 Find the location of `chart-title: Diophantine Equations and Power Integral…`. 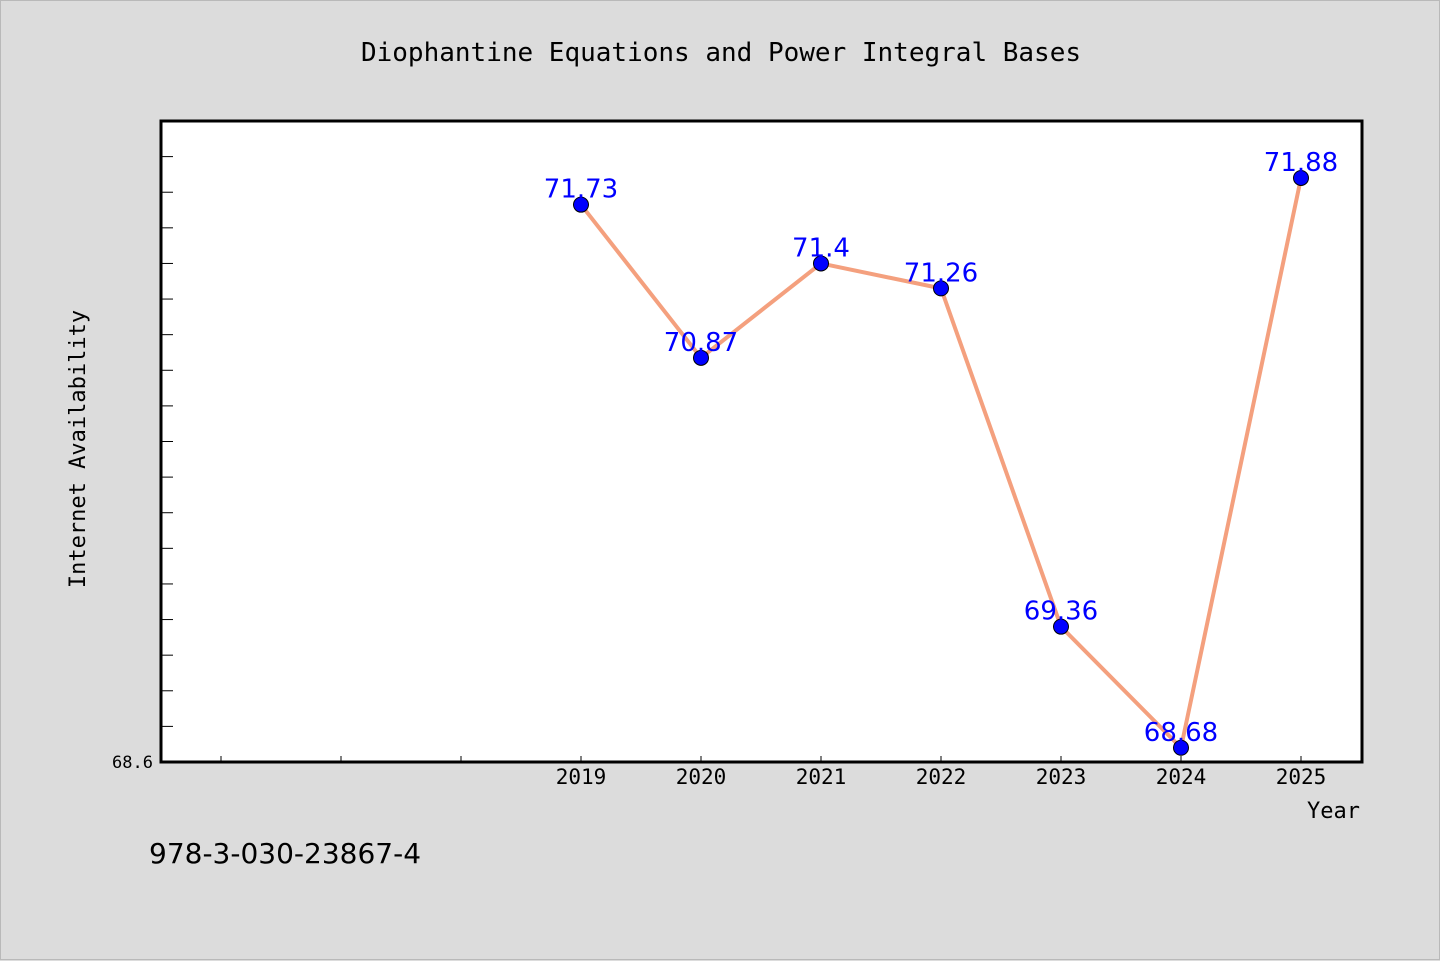

chart-title: Diophantine Equations and Power Integral… is located at coordinates (721, 53).